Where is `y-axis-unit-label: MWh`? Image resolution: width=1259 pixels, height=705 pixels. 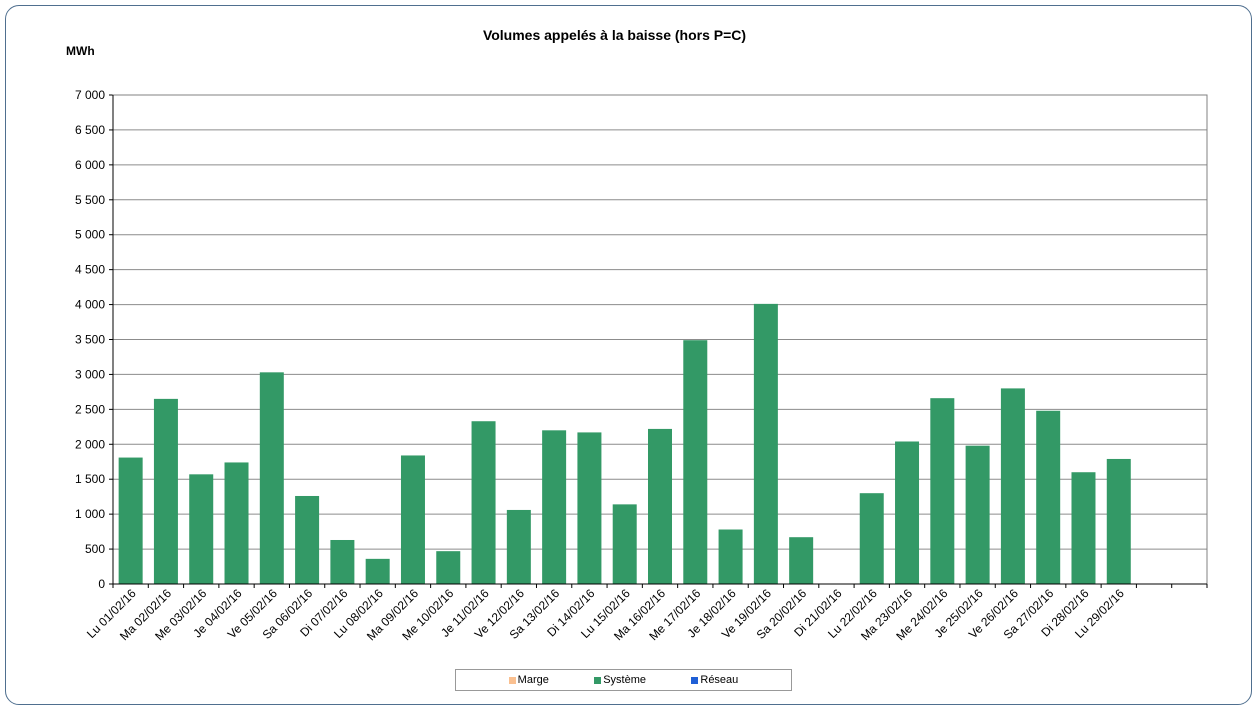
y-axis-unit-label: MWh is located at coordinates (80, 51).